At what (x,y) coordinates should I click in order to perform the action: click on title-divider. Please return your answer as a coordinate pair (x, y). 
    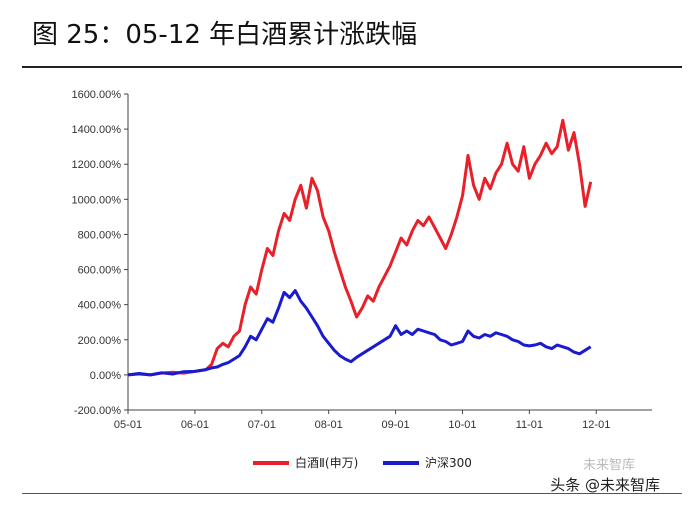
    Looking at the image, I should click on (352, 67).